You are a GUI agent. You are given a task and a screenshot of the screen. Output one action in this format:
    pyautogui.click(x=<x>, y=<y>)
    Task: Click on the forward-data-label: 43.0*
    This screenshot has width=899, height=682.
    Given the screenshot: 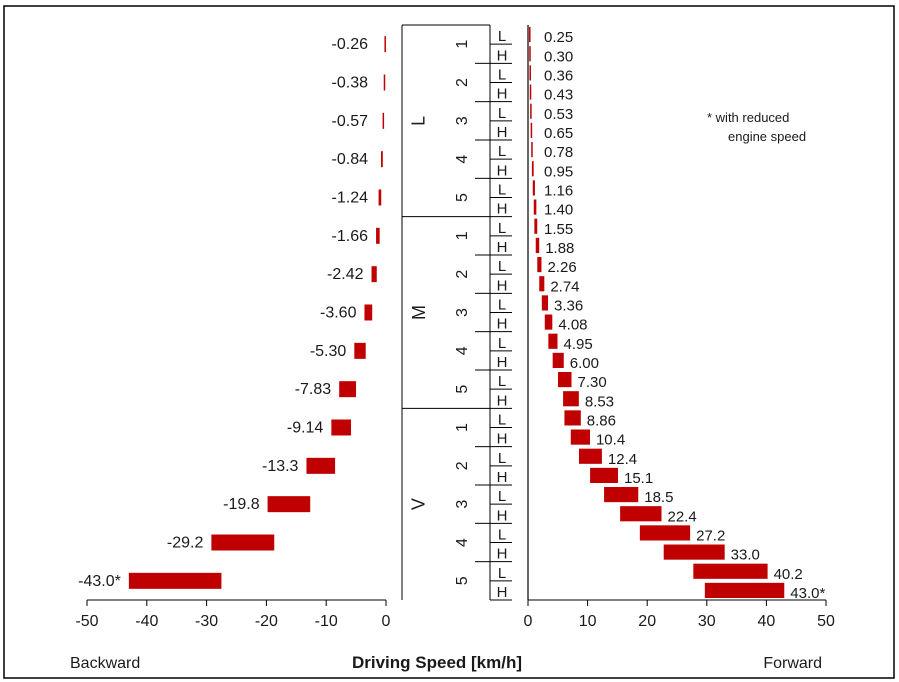 What is the action you would take?
    pyautogui.click(x=807, y=593)
    